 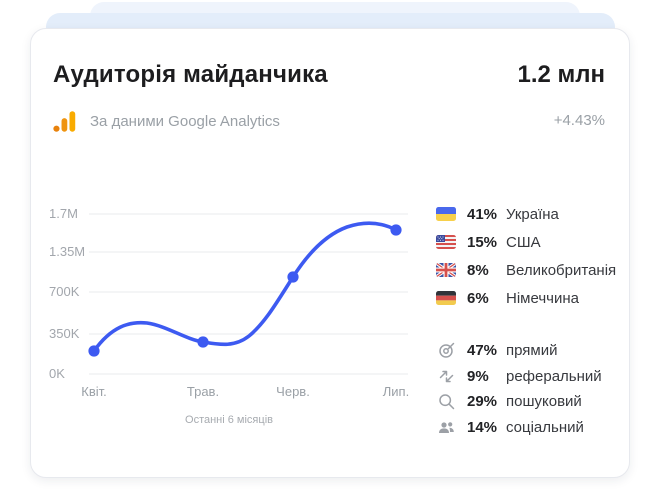 I want to click on countries-list: 41% Україна 15% США, so click(x=528, y=256).